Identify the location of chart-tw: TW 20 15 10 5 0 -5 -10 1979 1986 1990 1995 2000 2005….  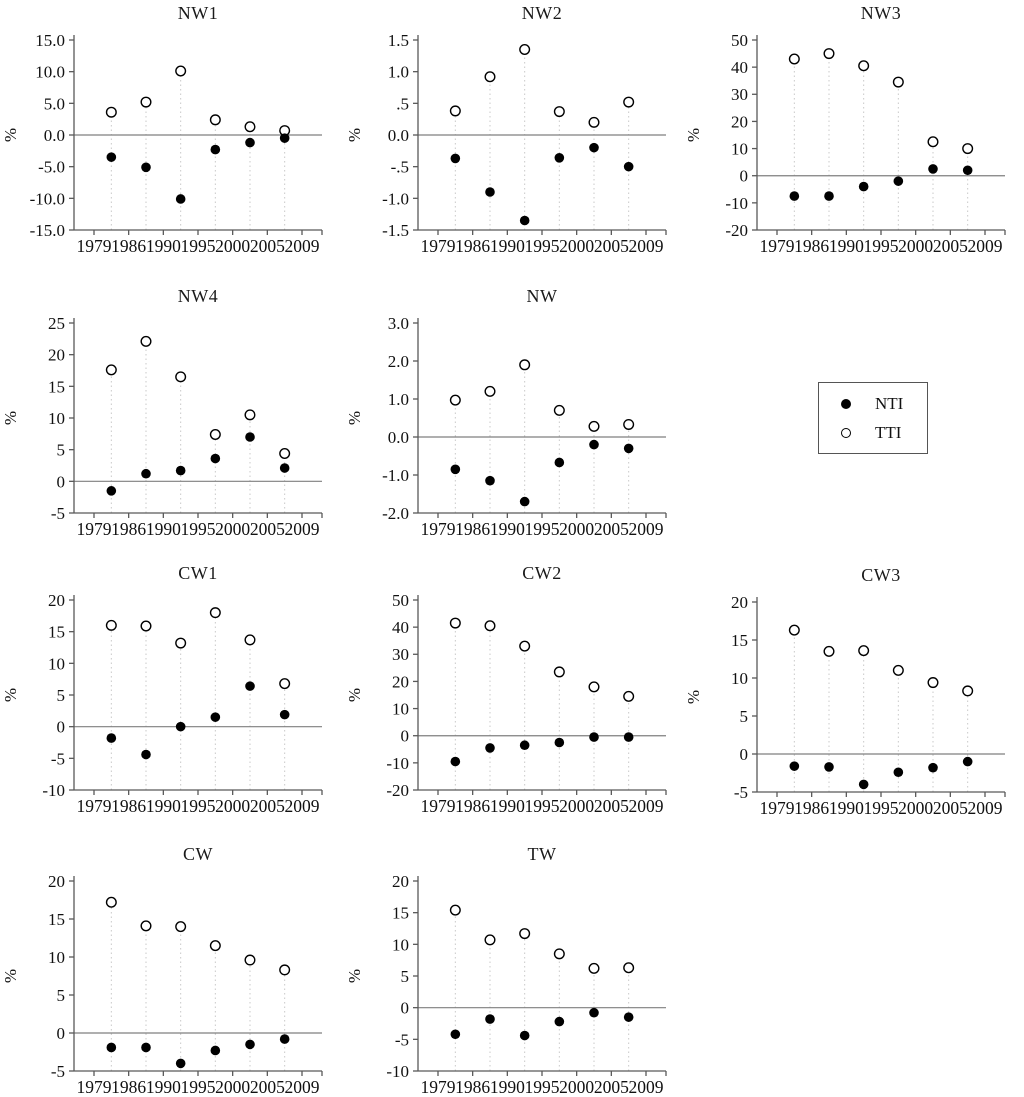
(514, 969).